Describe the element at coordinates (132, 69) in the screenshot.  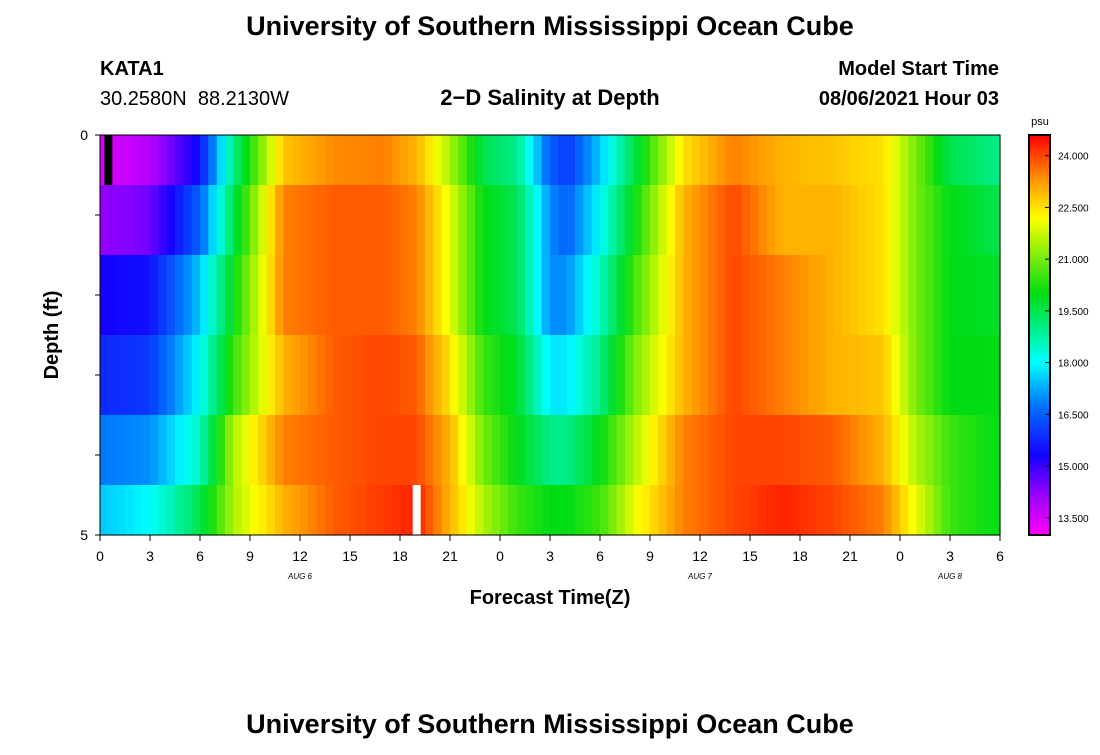
I see `station-id: KATA1` at that location.